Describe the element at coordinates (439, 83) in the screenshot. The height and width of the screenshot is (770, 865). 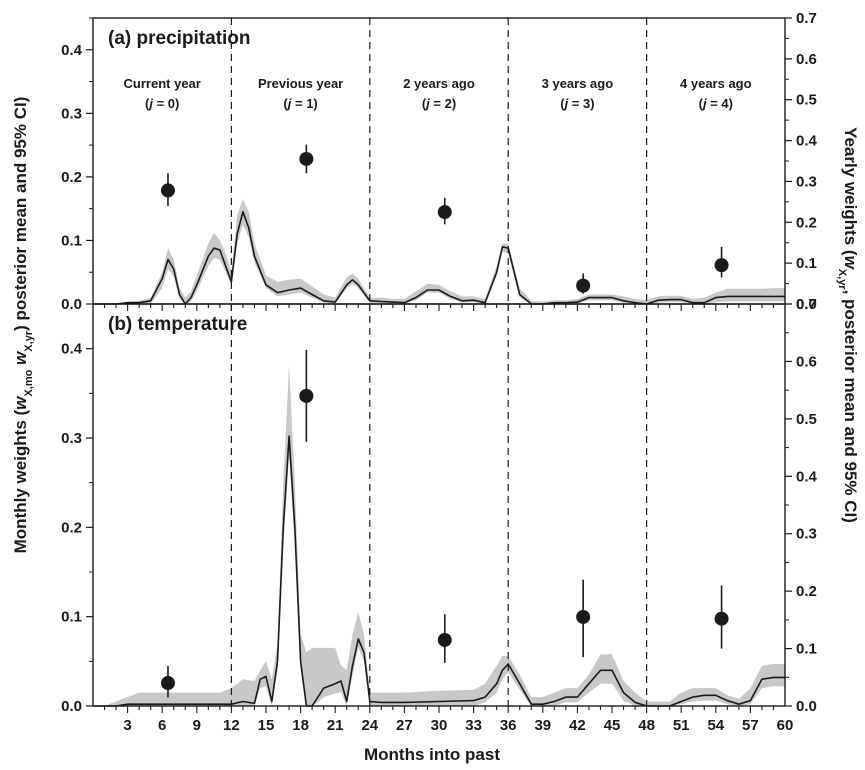
I see `year-label: 2 years ago` at that location.